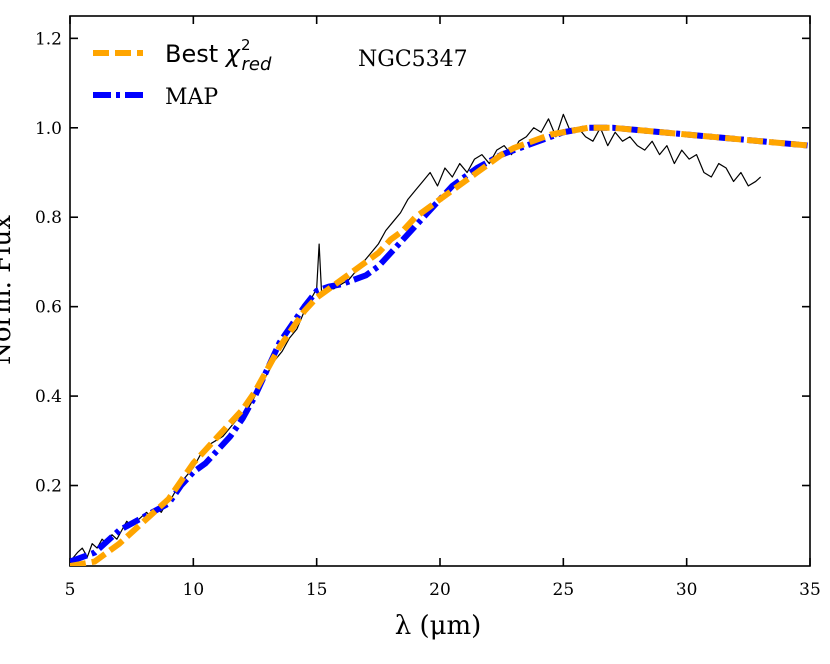  What do you see at coordinates (232, 54) in the screenshot?
I see `legend-label-chi: χ` at bounding box center [232, 54].